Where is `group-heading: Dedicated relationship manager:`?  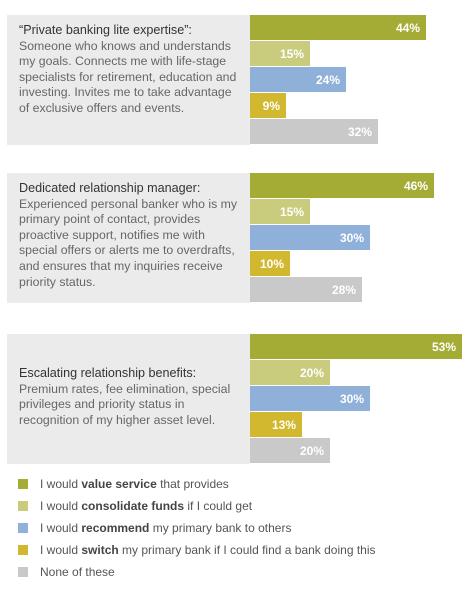
group-heading: Dedicated relationship manager: is located at coordinates (110, 188).